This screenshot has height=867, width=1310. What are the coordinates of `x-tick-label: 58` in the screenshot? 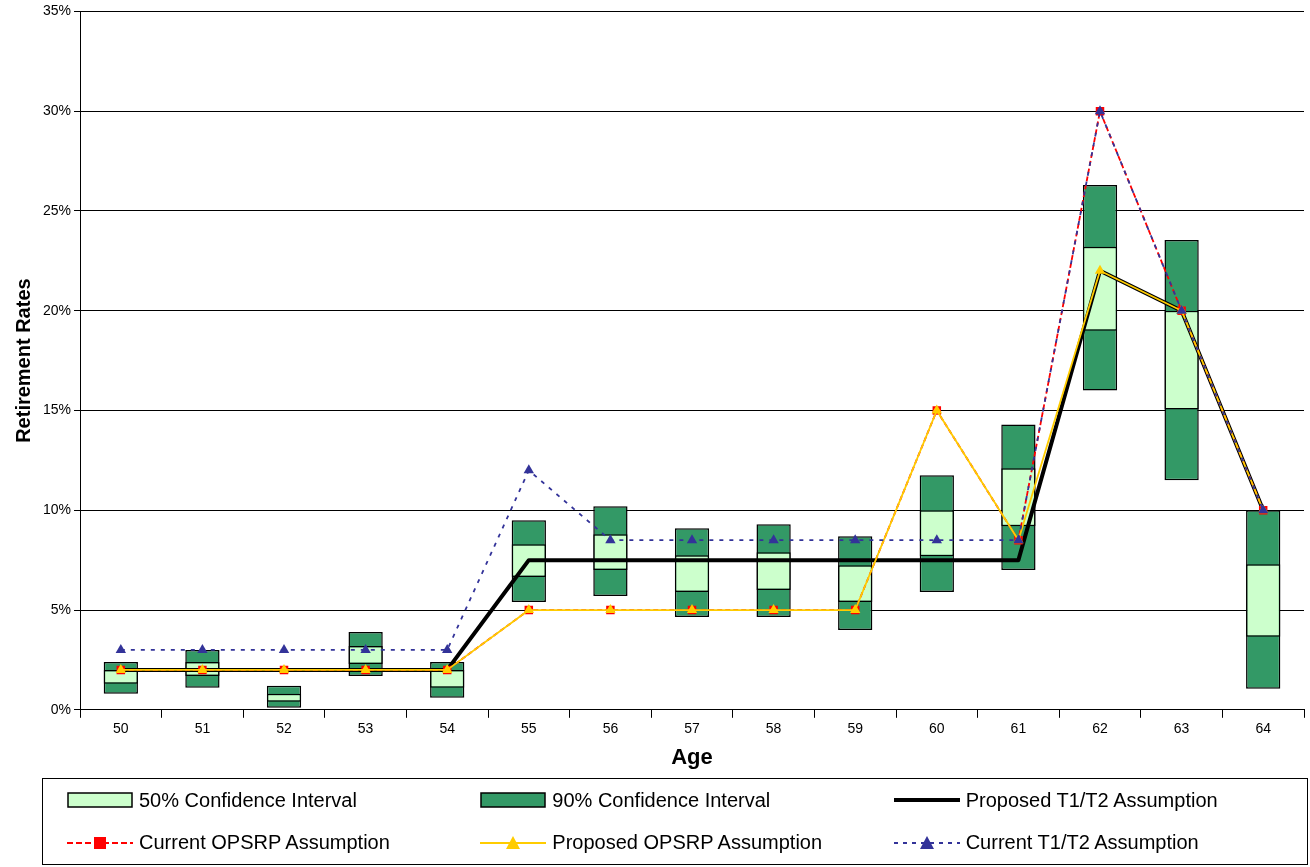 It's located at (773, 728).